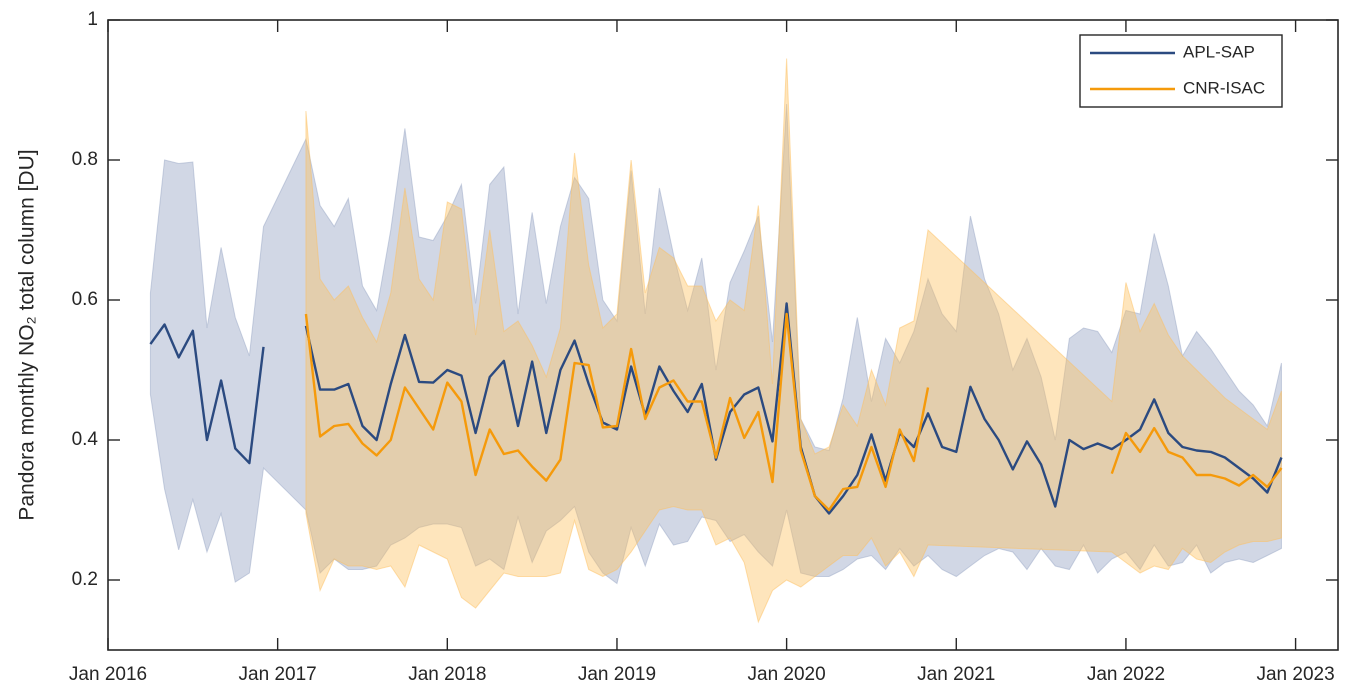  I want to click on x-tick-label: Jan 2023, so click(1295, 674).